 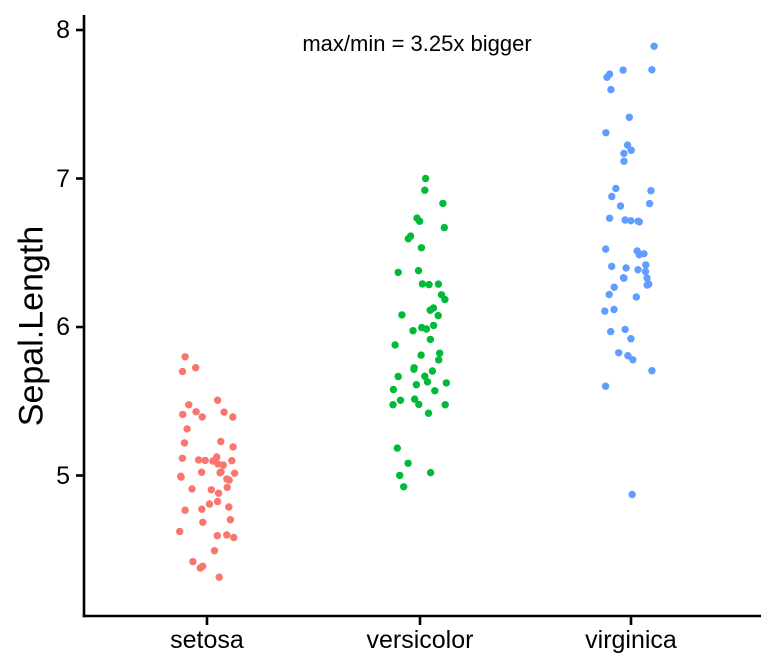 I want to click on x-tick-label-virginica: virginica, so click(x=631, y=640).